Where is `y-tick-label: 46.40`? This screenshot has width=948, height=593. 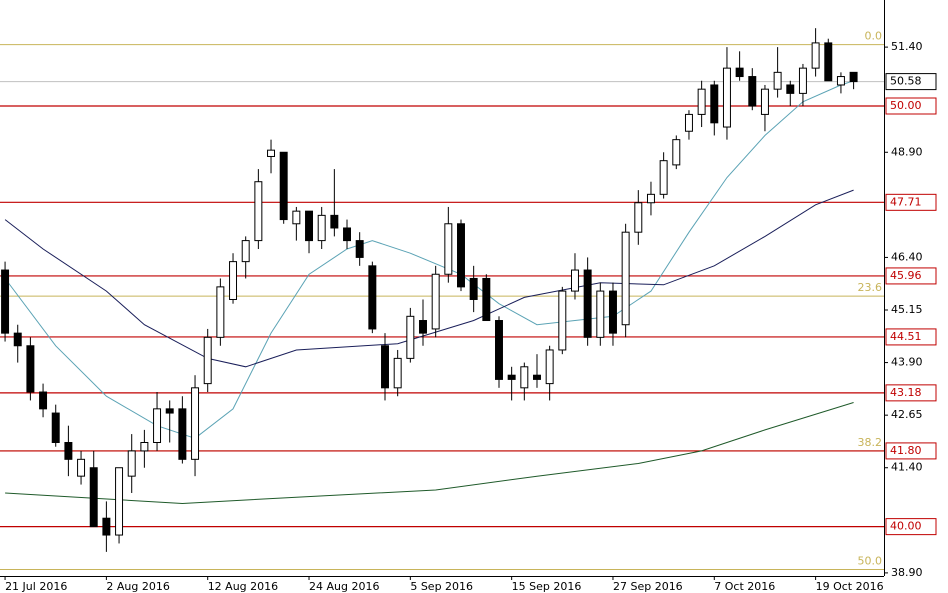
y-tick-label: 46.40 is located at coordinates (907, 256).